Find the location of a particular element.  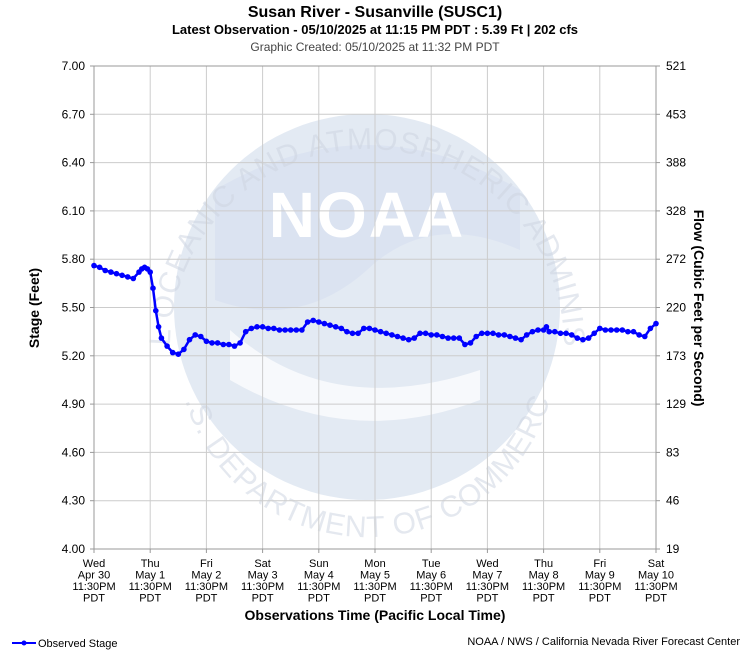

x-tick-label-line: May 2 is located at coordinates (206, 576).